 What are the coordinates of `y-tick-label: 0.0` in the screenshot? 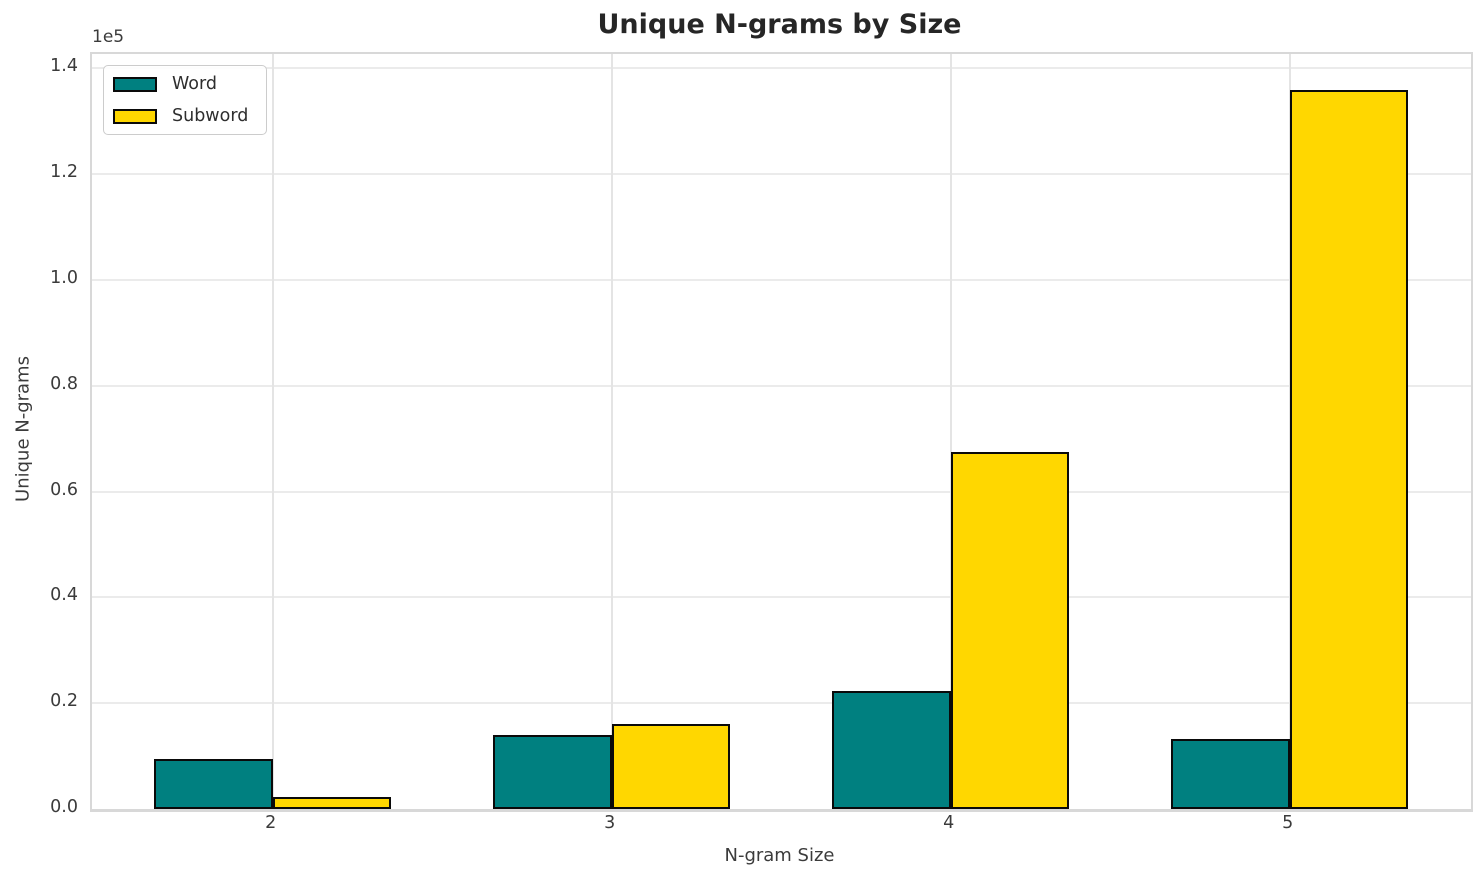 It's located at (64, 807).